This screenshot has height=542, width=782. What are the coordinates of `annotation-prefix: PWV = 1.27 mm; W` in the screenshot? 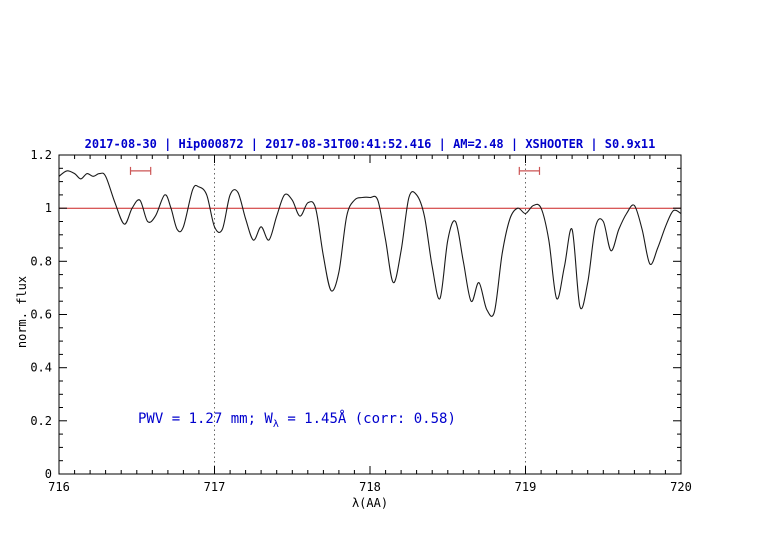 It's located at (205, 419).